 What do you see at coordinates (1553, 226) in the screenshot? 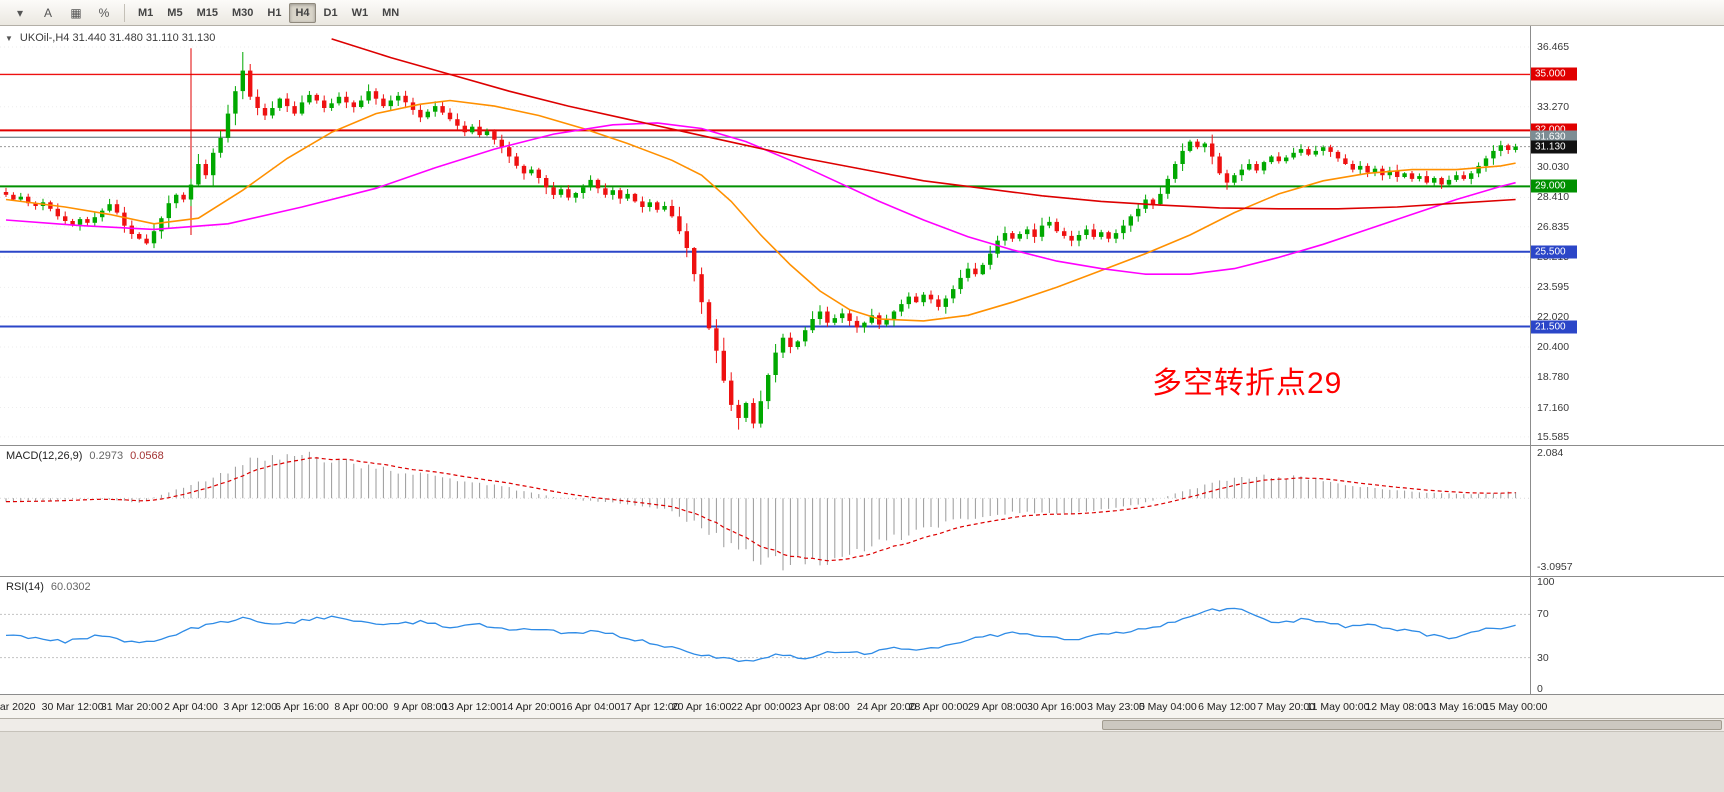
I see `price-tick-label: 26.835` at bounding box center [1553, 226].